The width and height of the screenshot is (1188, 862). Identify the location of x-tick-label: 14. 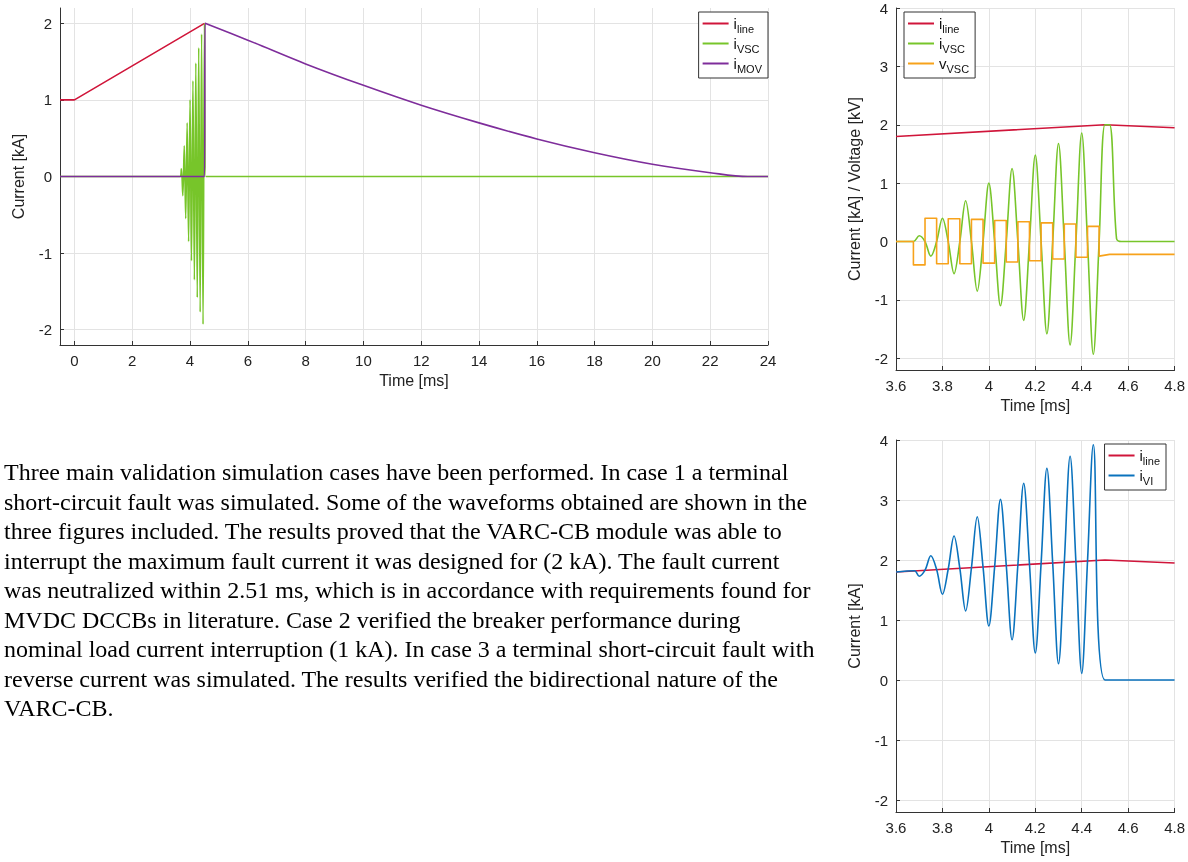
(479, 360).